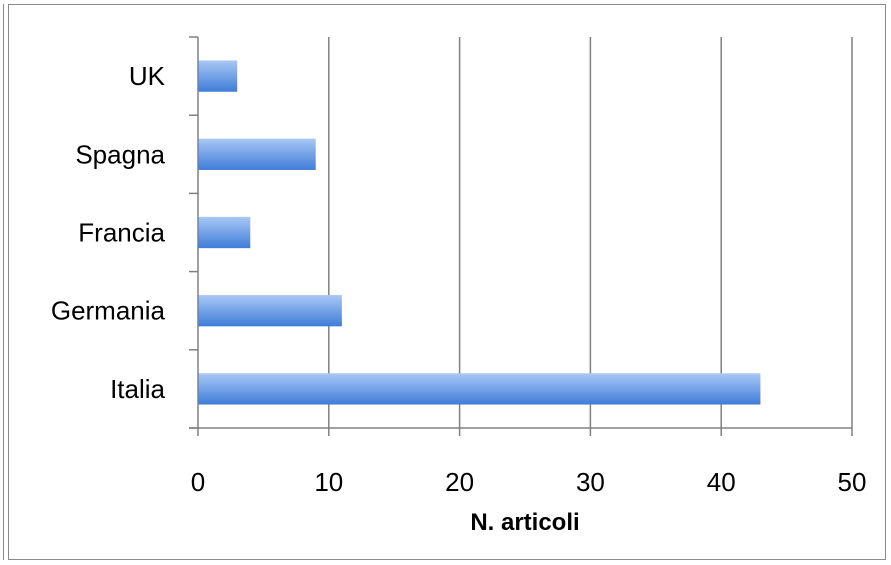 The image size is (891, 565). Describe the element at coordinates (224, 232) in the screenshot. I see `bar-francia` at that location.